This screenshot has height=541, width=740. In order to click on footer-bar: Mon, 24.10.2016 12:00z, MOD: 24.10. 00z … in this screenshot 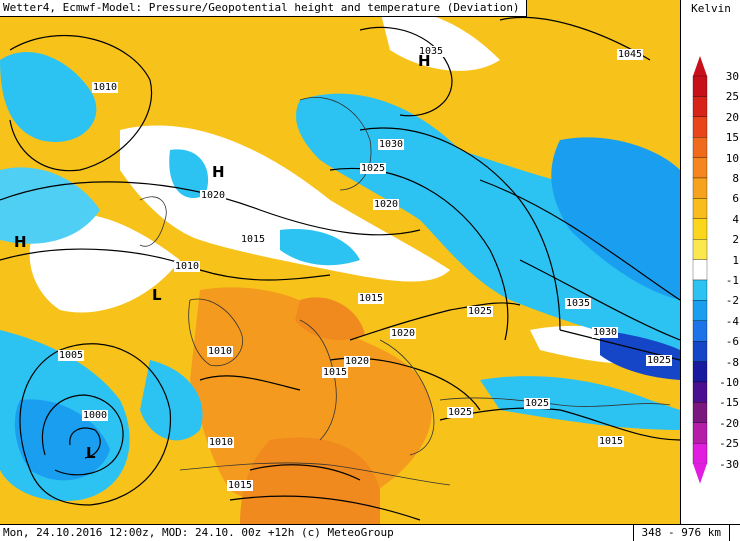, I will do `click(370, 532)`.